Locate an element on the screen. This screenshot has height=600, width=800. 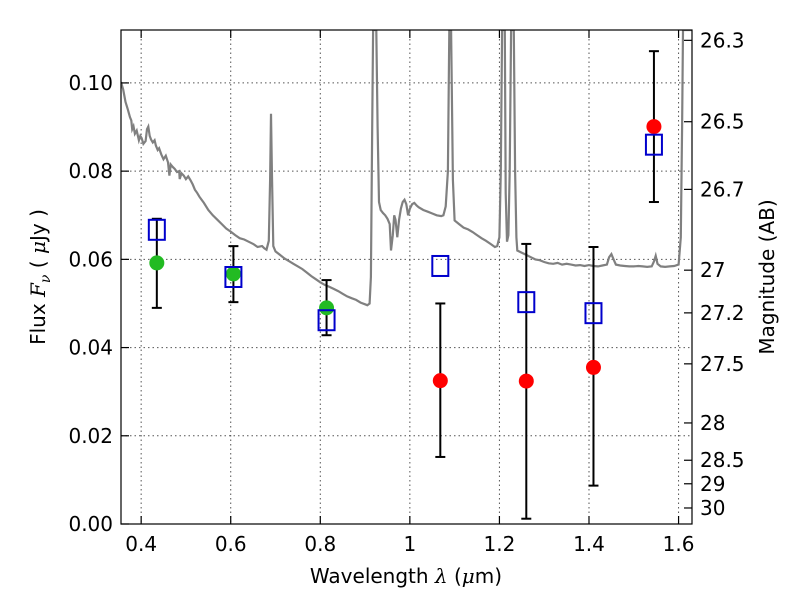
y-ticks: 0.00 0.02 0.04 0.06 0.08 0.10 is located at coordinates (98, 303).